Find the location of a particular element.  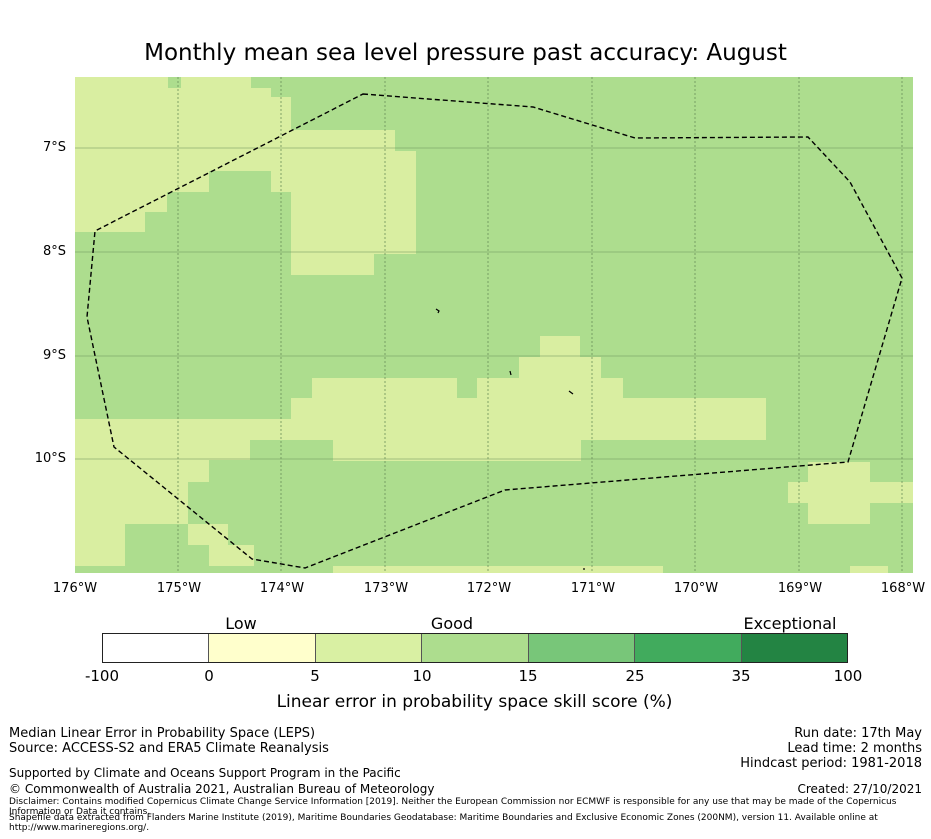

lon-label: 172°W is located at coordinates (489, 588).